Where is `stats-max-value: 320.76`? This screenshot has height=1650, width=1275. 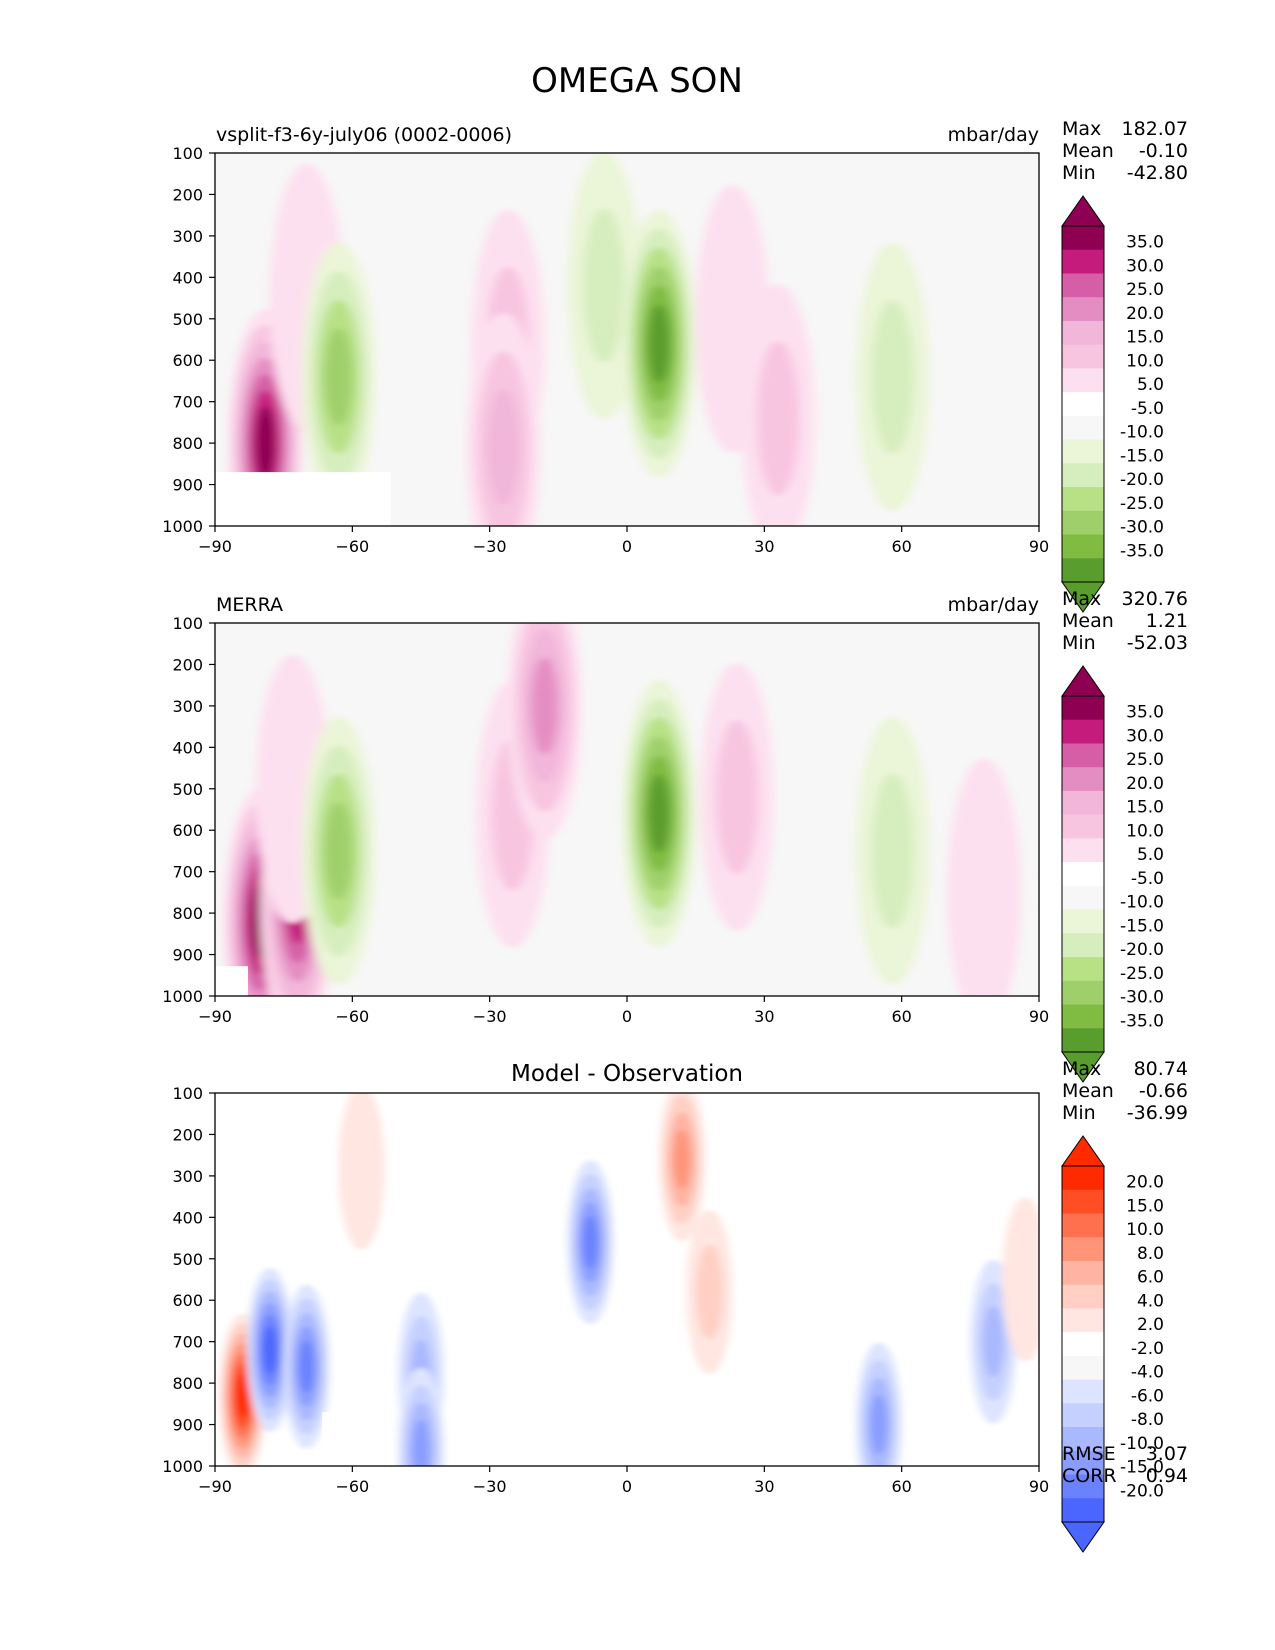
stats-max-value: 320.76 is located at coordinates (1155, 599).